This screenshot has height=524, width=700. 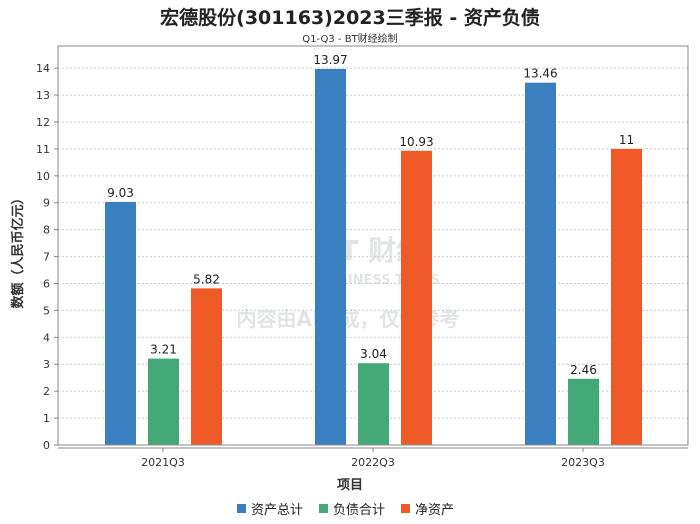 What do you see at coordinates (46, 337) in the screenshot?
I see `y-tick-label: 4` at bounding box center [46, 337].